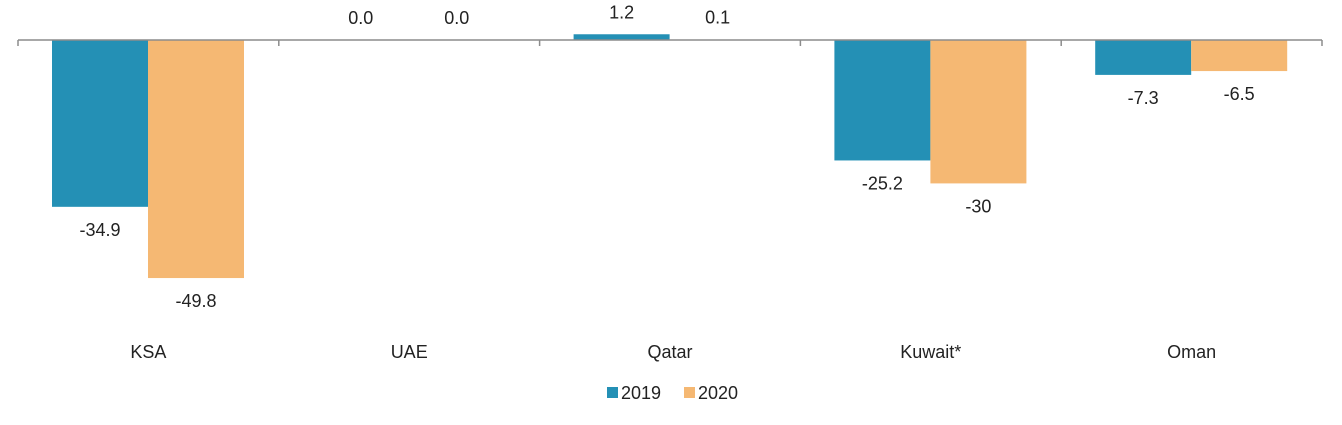  I want to click on legend: 2019 2020, so click(672, 393).